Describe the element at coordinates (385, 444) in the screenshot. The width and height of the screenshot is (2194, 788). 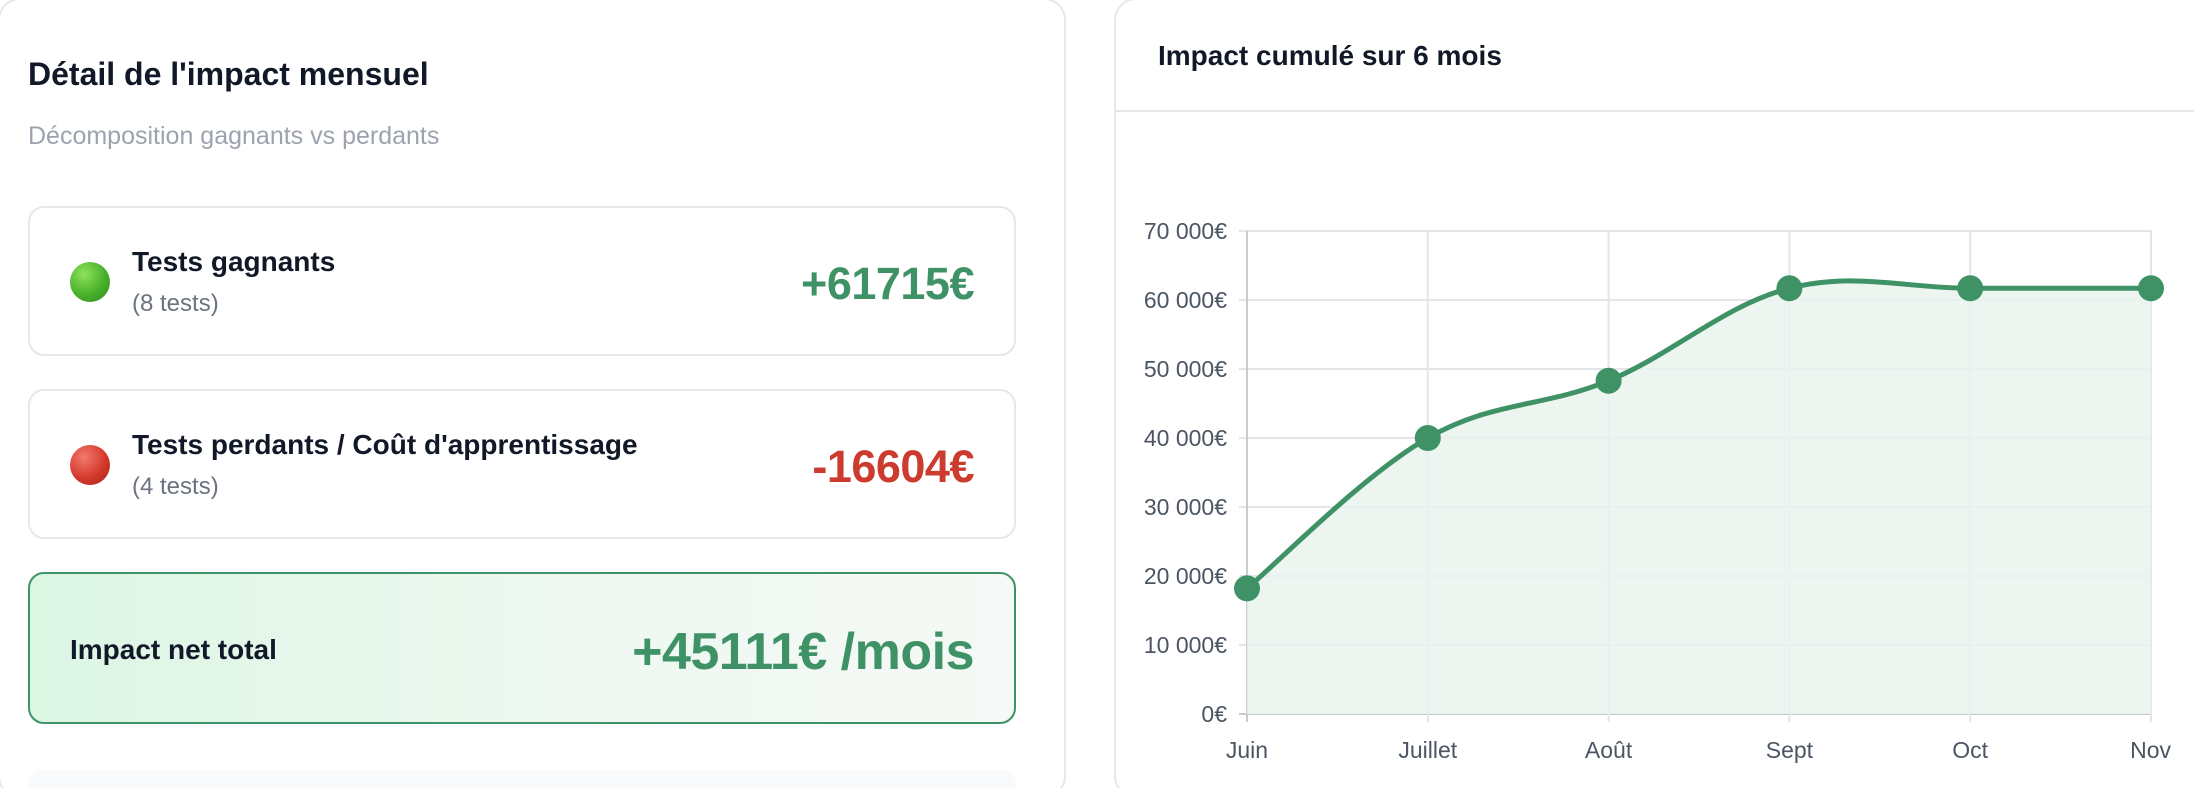
I see `losing-tests-label: Tests perdants / Coût d'apprentissage` at that location.